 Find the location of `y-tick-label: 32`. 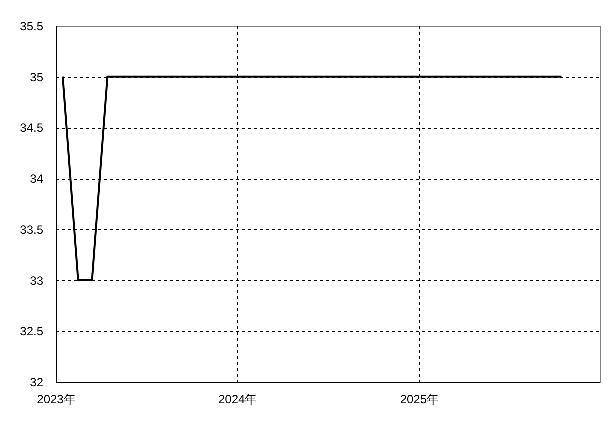

y-tick-label: 32 is located at coordinates (37, 383).